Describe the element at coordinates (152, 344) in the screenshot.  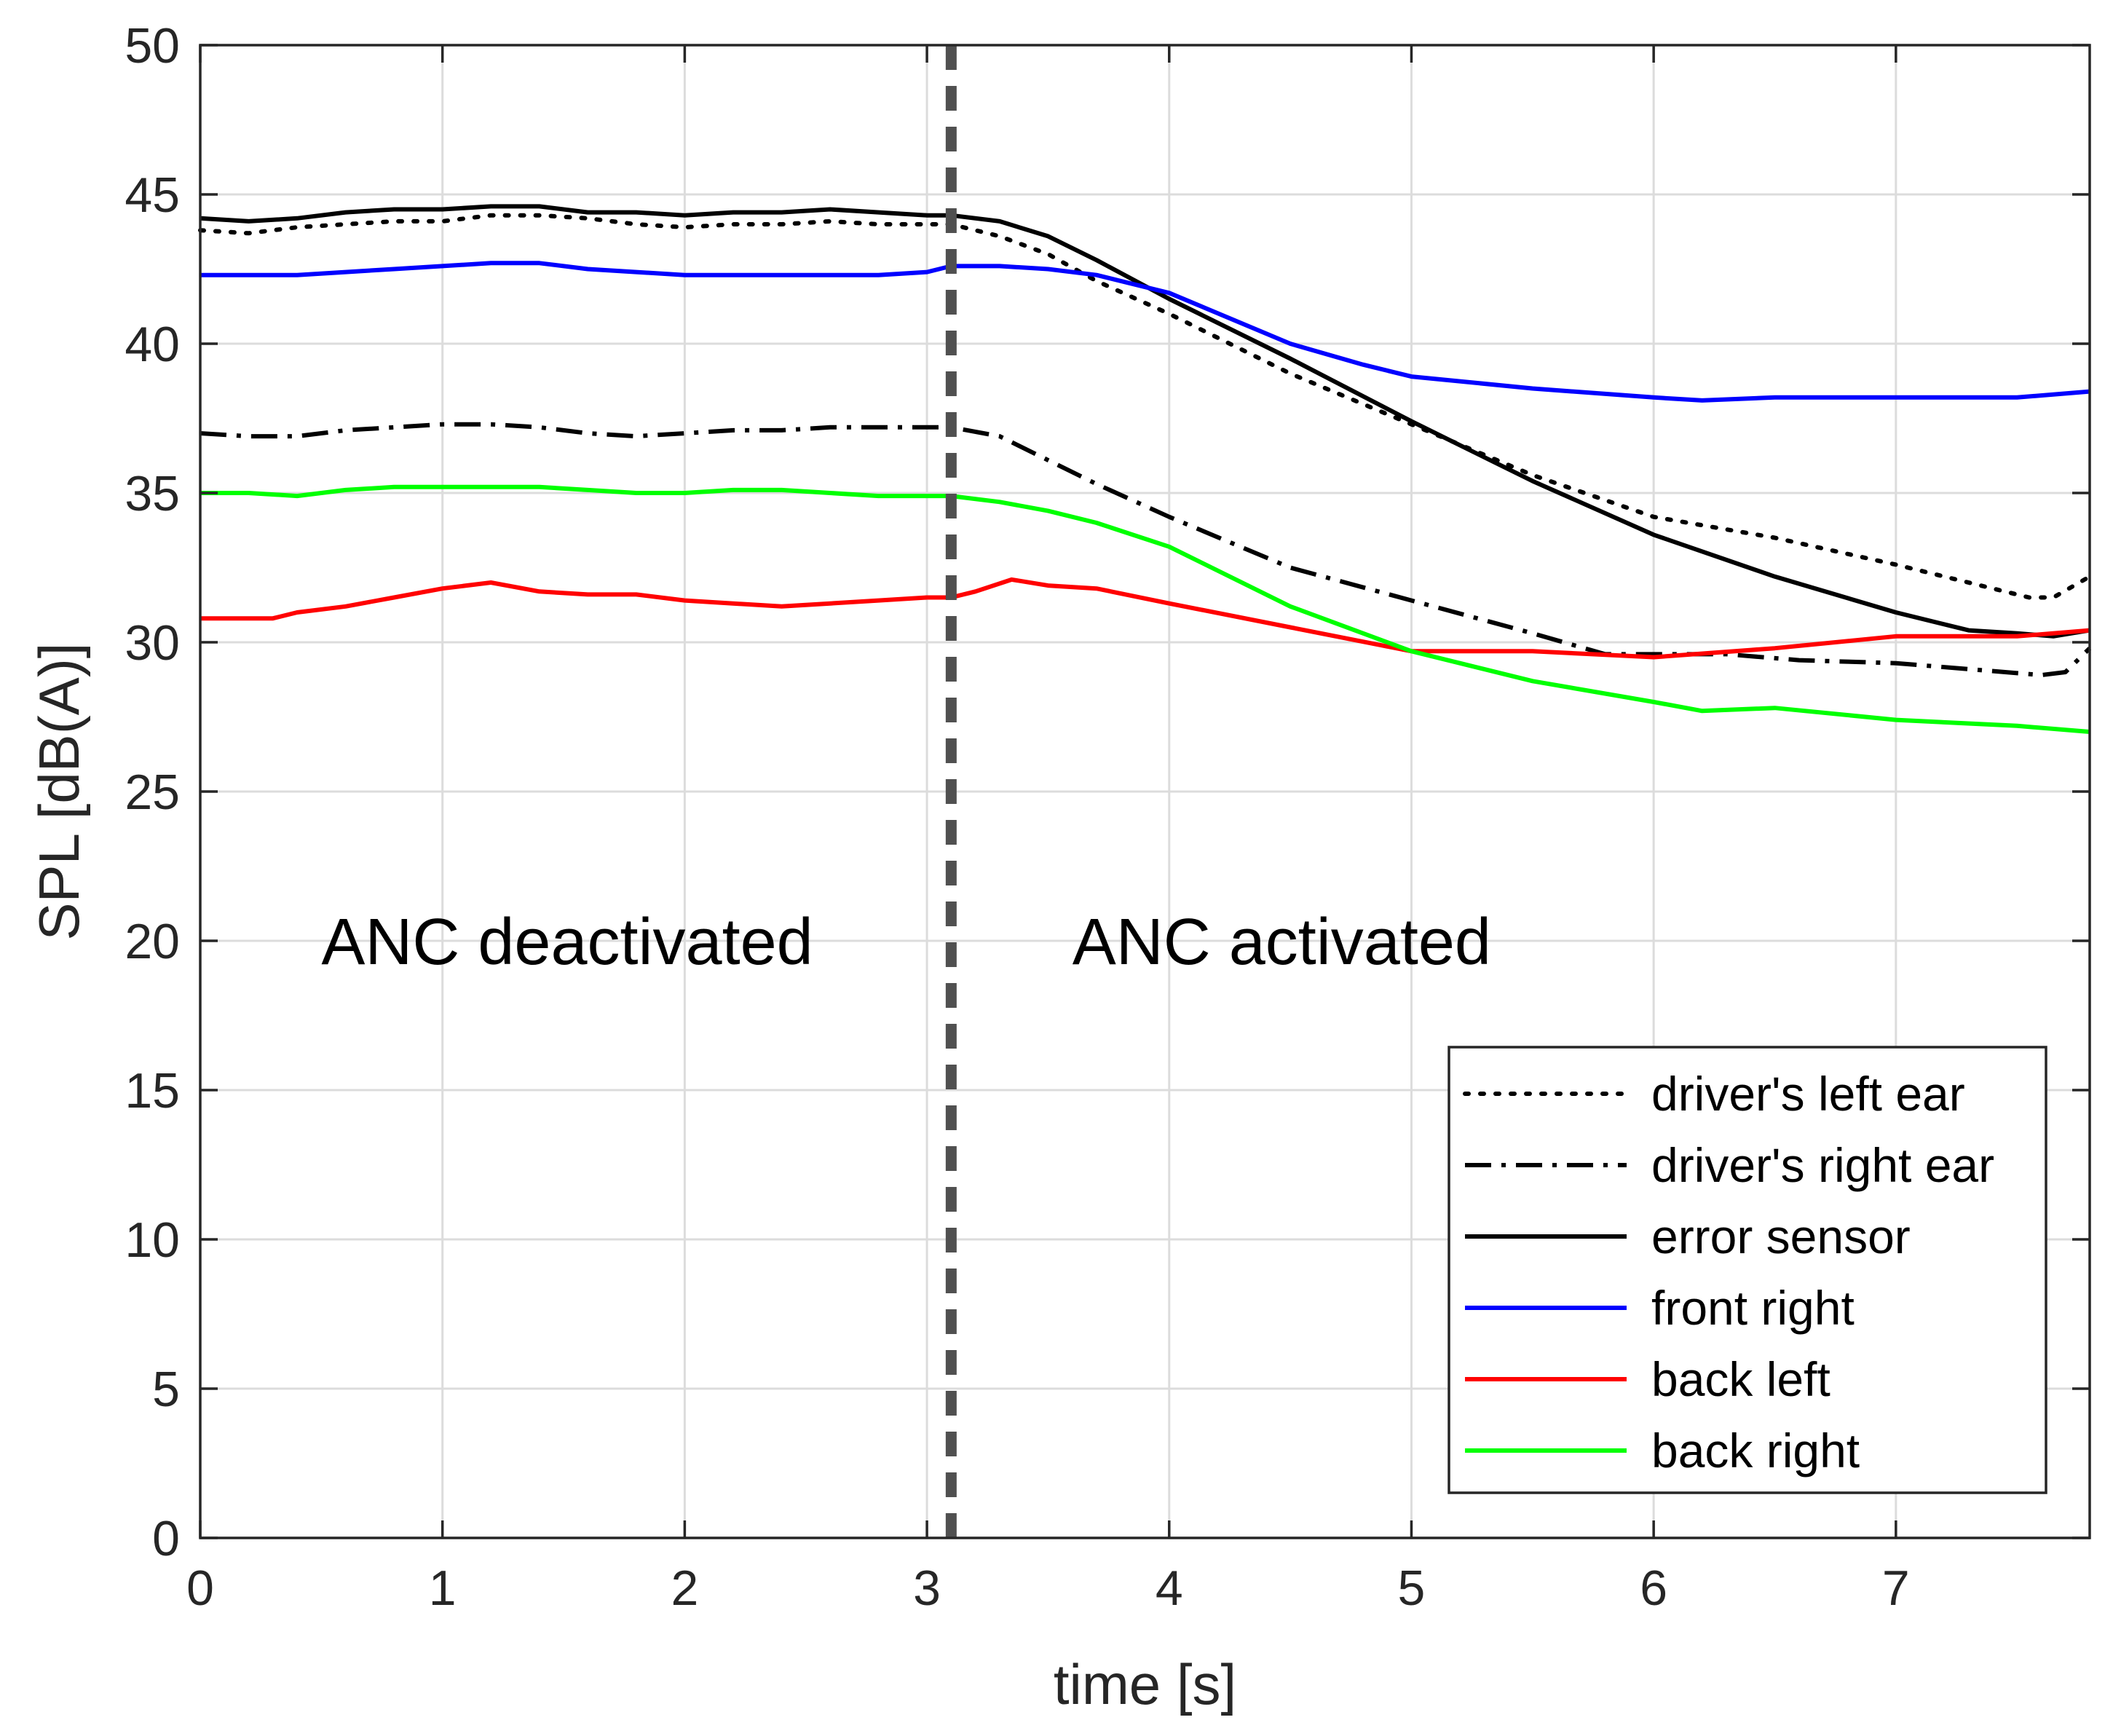
I see `y-tick-label: 40` at that location.